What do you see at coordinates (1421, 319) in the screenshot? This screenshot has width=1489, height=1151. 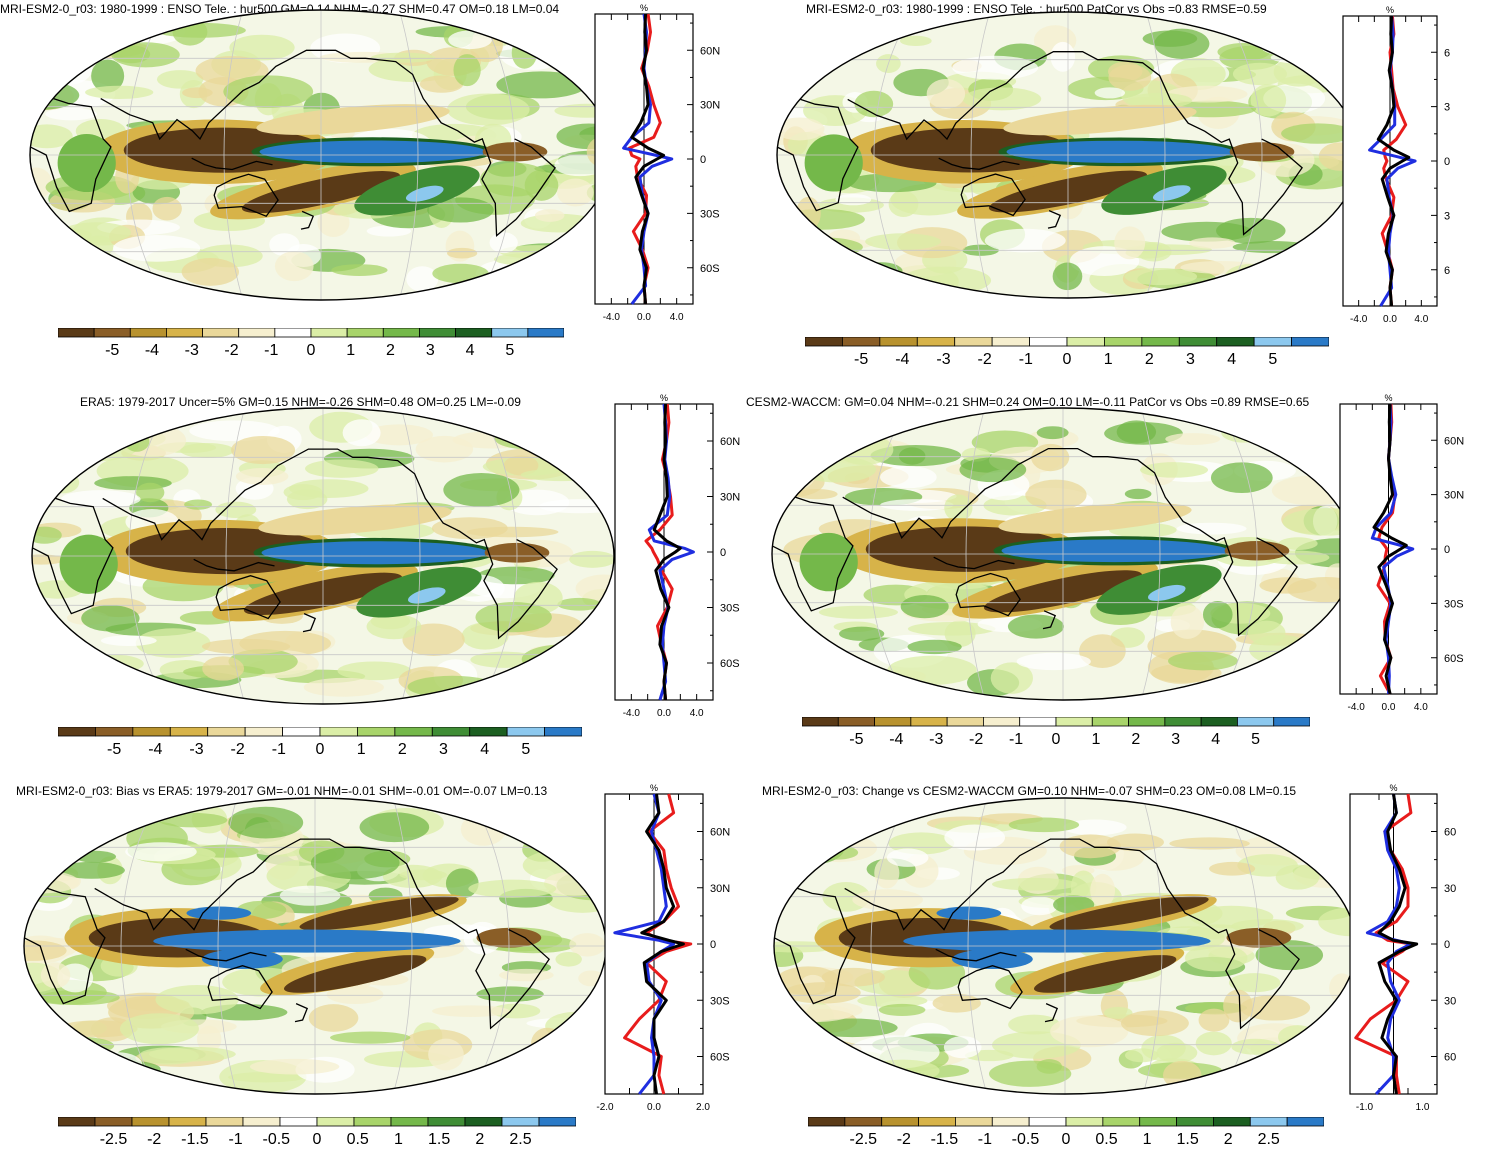 I see `profile-xtick: 4.0` at bounding box center [1421, 319].